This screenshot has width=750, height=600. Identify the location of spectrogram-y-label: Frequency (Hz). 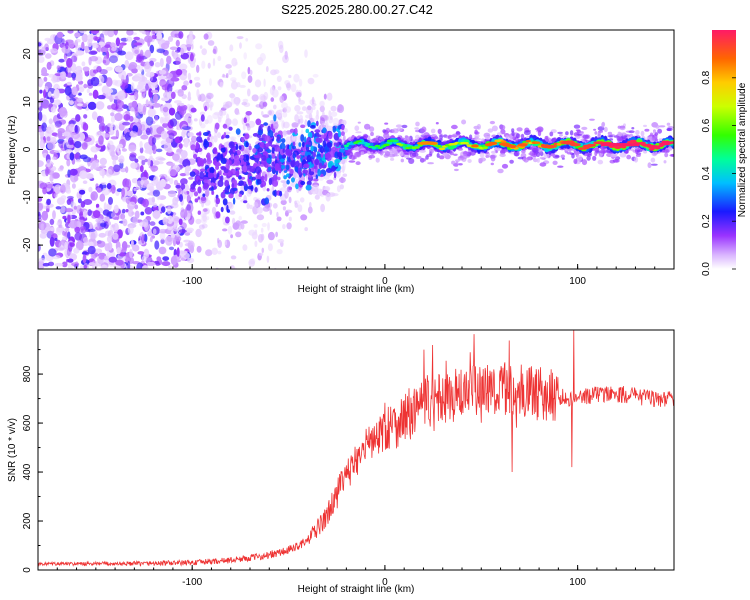
(12, 150).